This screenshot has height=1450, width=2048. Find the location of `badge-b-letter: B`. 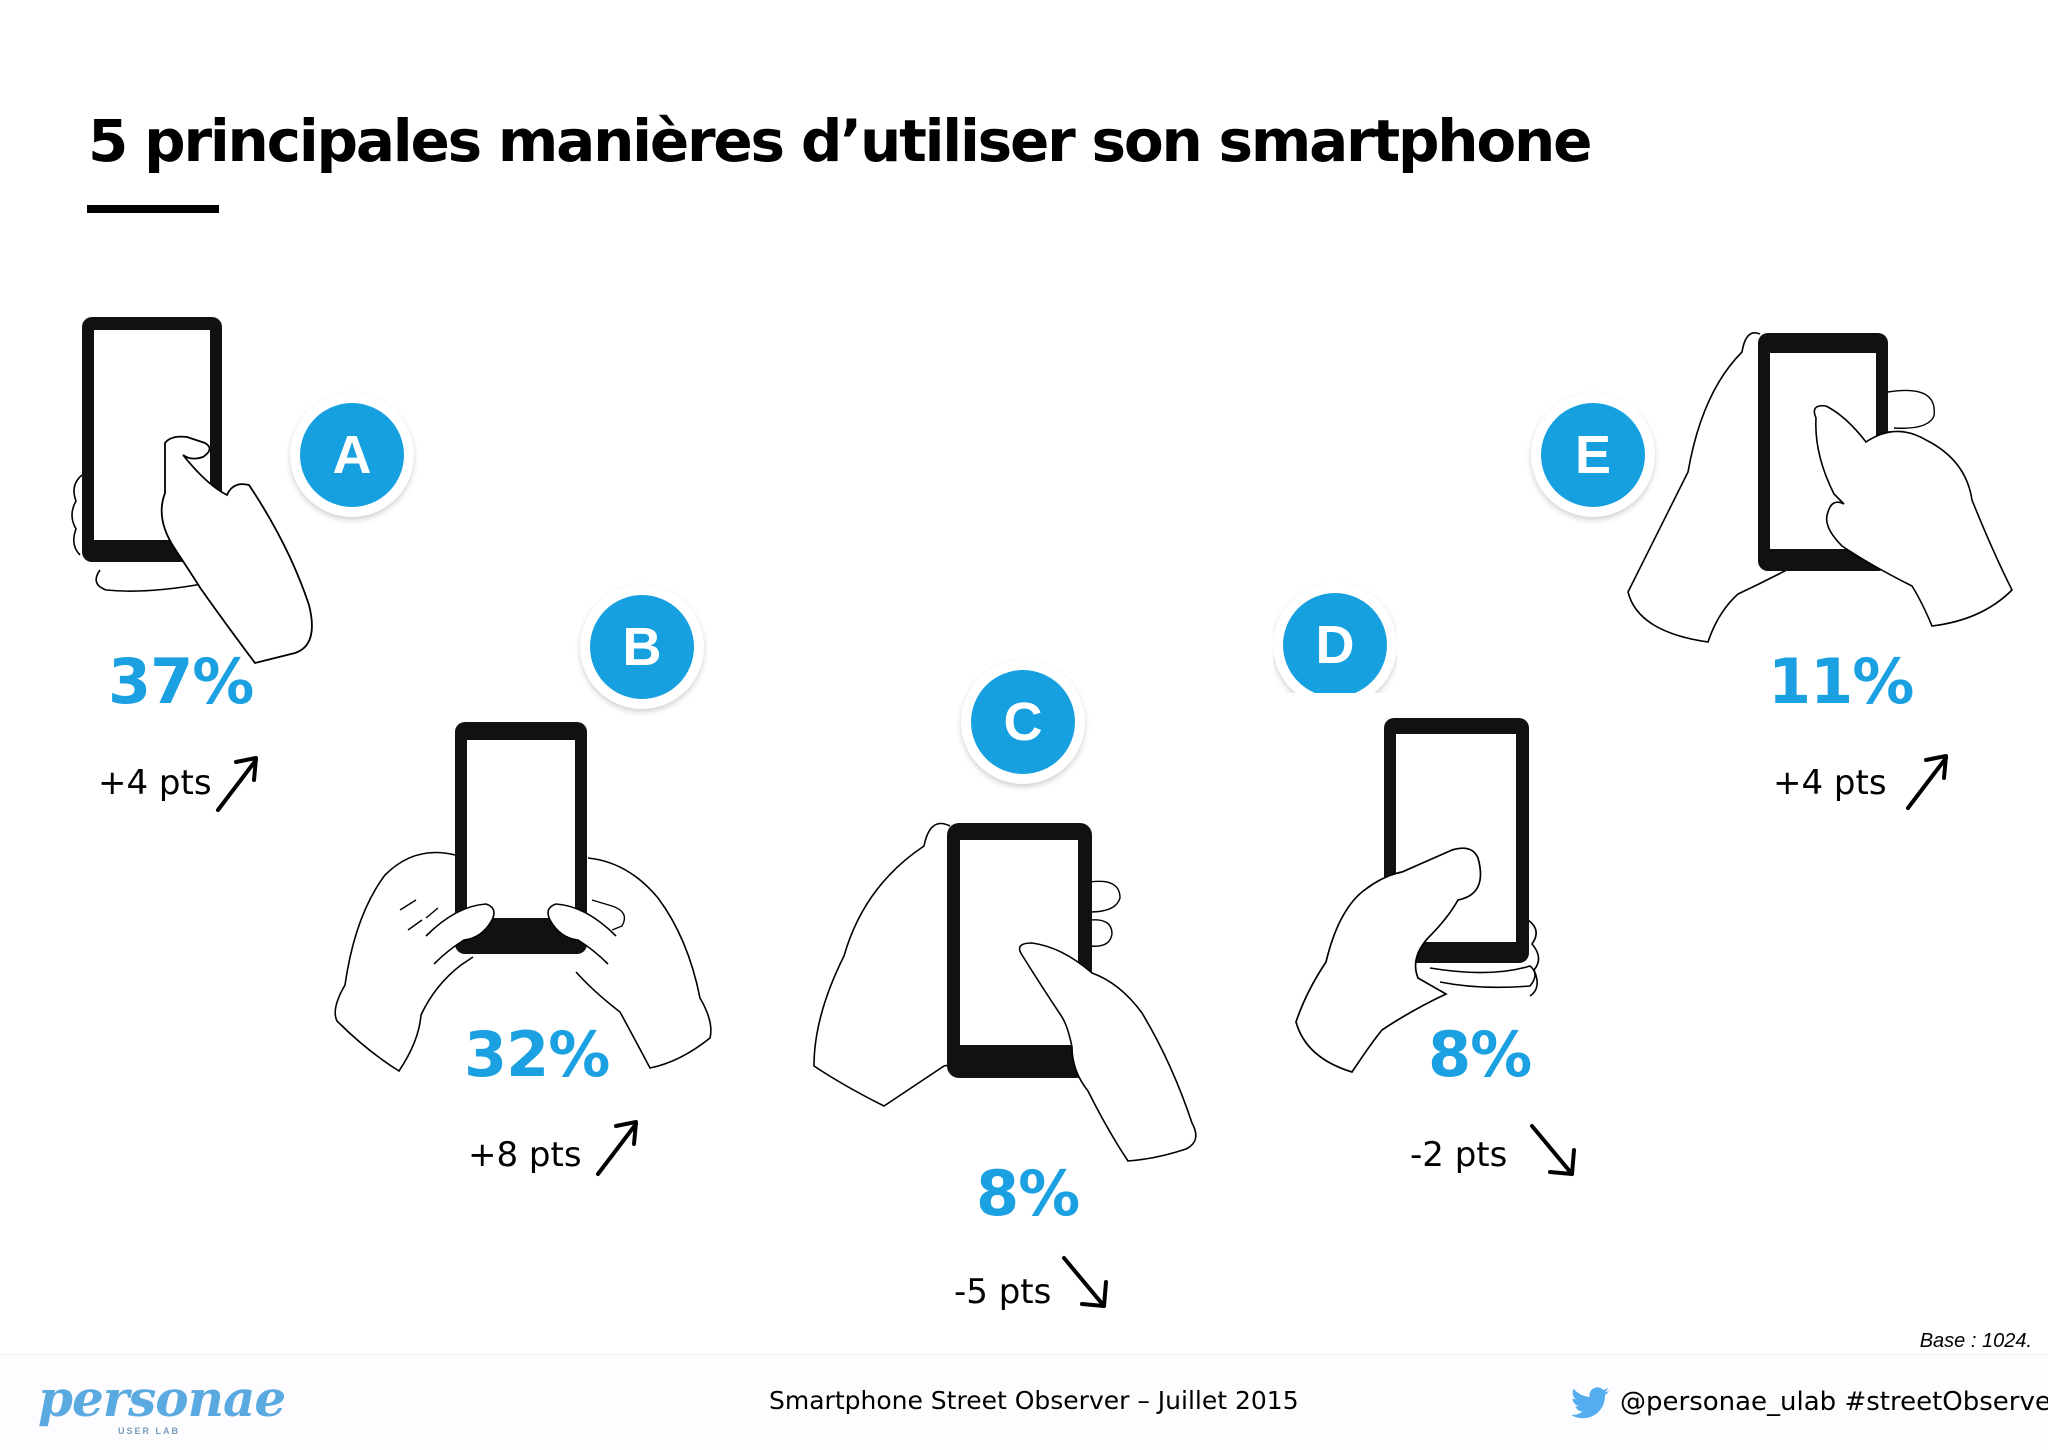

badge-b-letter: B is located at coordinates (642, 647).